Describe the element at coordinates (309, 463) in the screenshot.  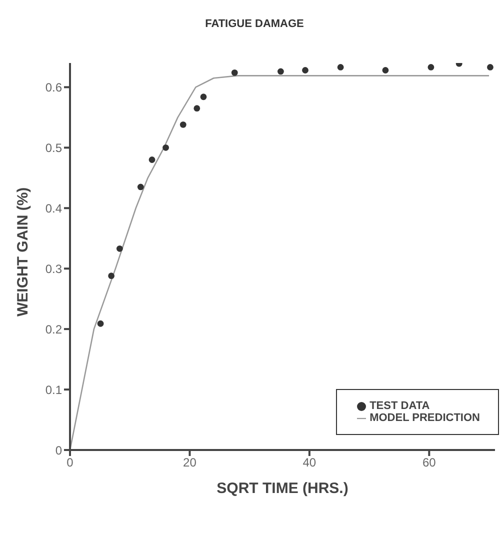
I see `x-tick-label: 40` at that location.